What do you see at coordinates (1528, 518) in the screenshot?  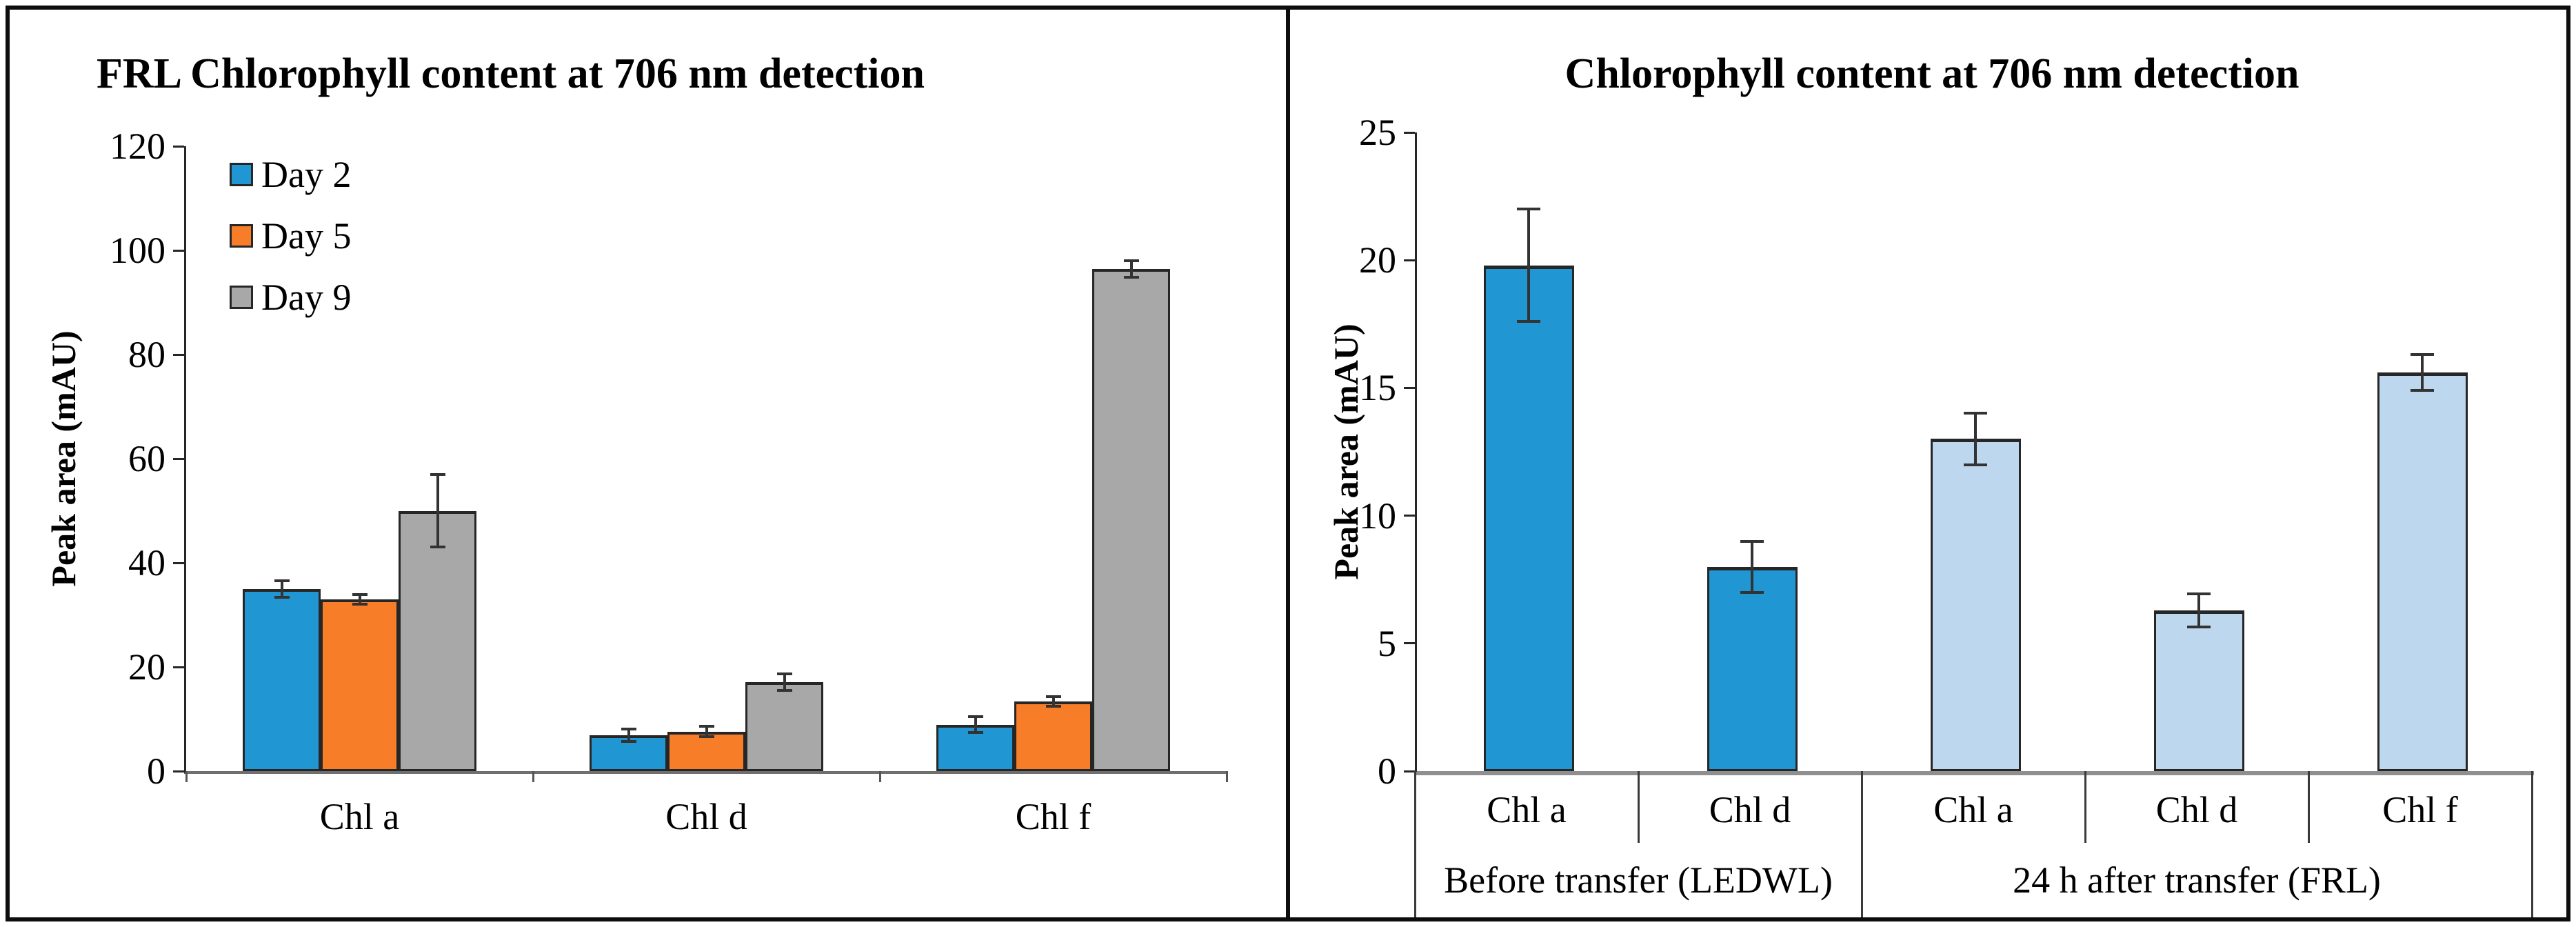 I see `bar-chl-a-before` at bounding box center [1528, 518].